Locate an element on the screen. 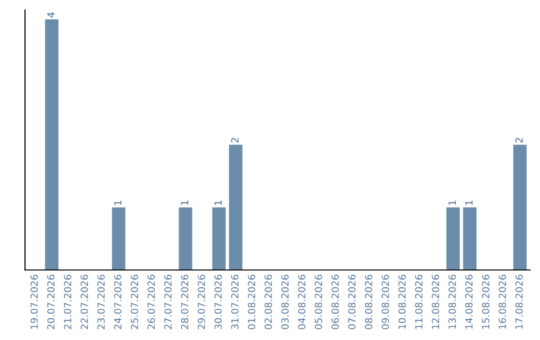  x-tick-label: 09.08.2026 is located at coordinates (386, 302).